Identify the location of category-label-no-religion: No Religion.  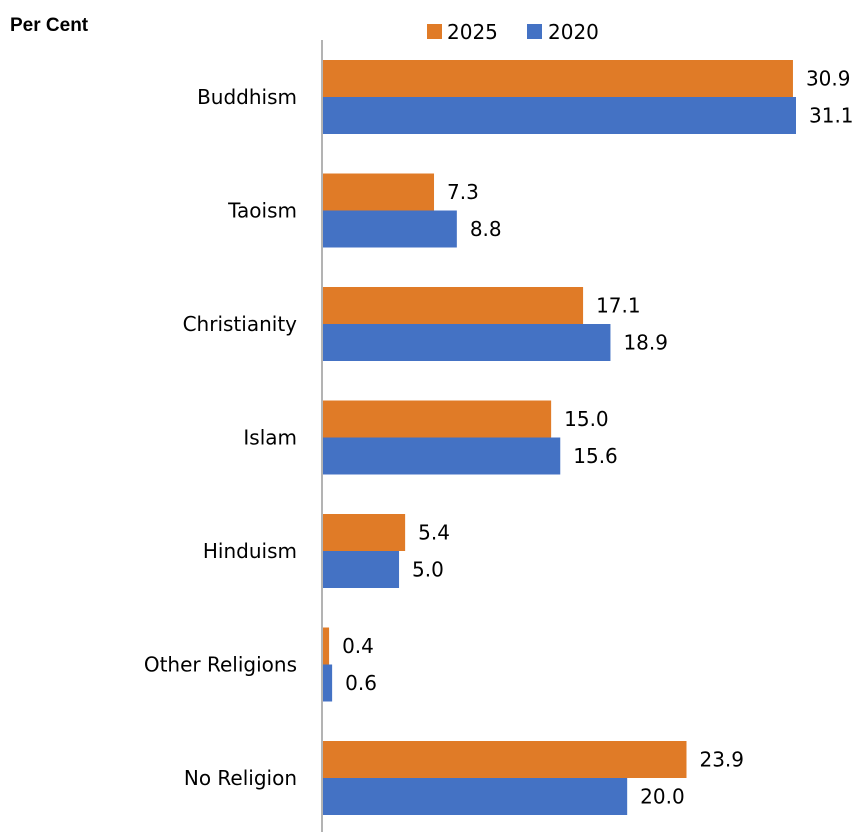
(240, 778).